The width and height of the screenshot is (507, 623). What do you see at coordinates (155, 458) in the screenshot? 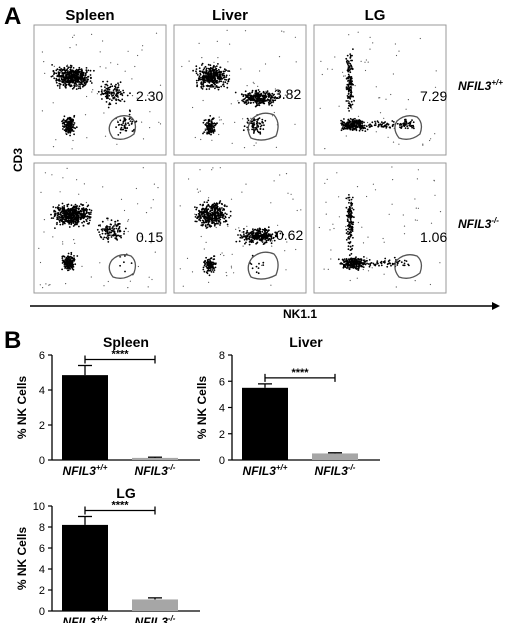
I see `bar-knockout` at bounding box center [155, 458].